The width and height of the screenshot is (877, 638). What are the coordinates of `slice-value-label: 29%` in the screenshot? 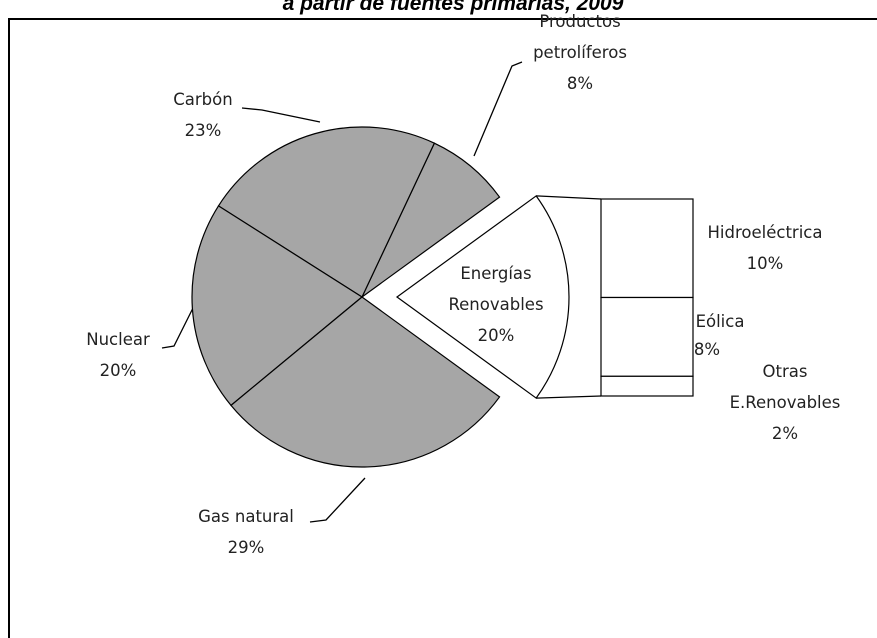 It's located at (246, 547).